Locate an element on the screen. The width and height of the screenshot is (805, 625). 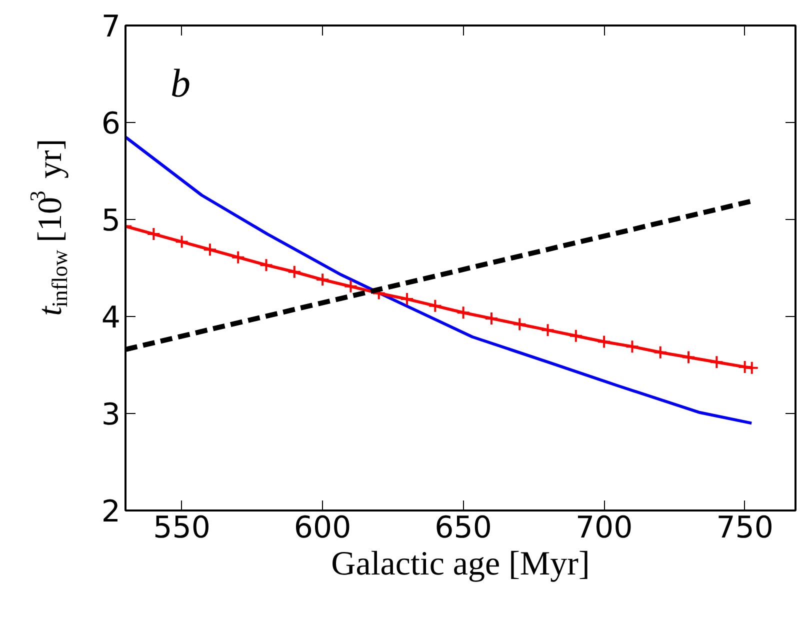
y-tick-label: 6 is located at coordinates (111, 124).